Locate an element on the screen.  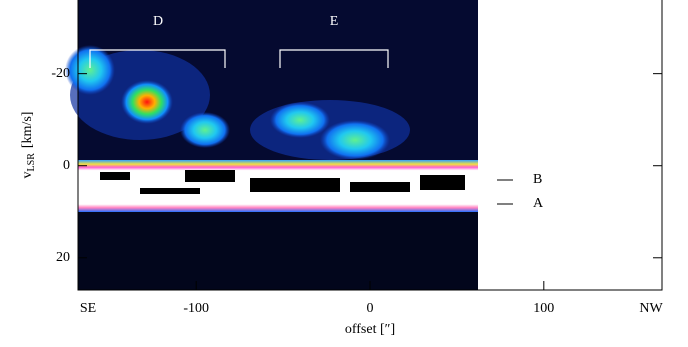
annotation: B is located at coordinates (537, 179).